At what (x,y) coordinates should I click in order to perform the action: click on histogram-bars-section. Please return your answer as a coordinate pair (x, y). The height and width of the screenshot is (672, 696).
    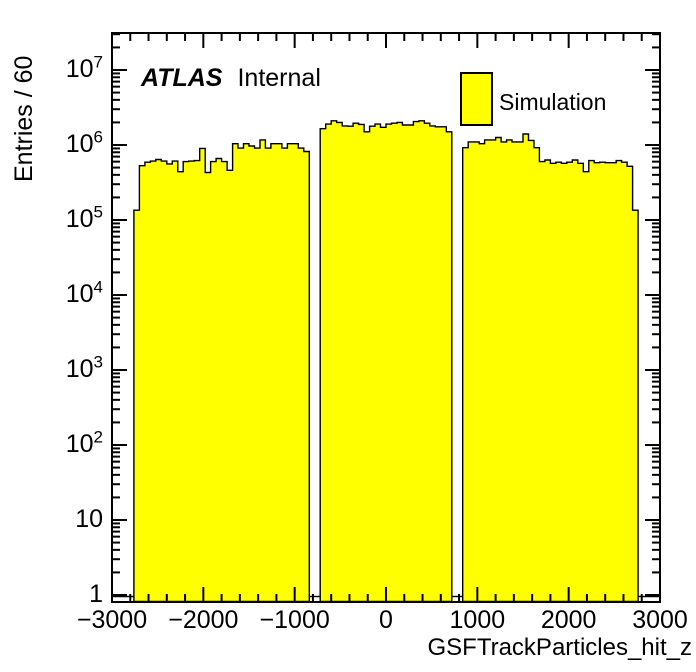
    Looking at the image, I should click on (386, 361).